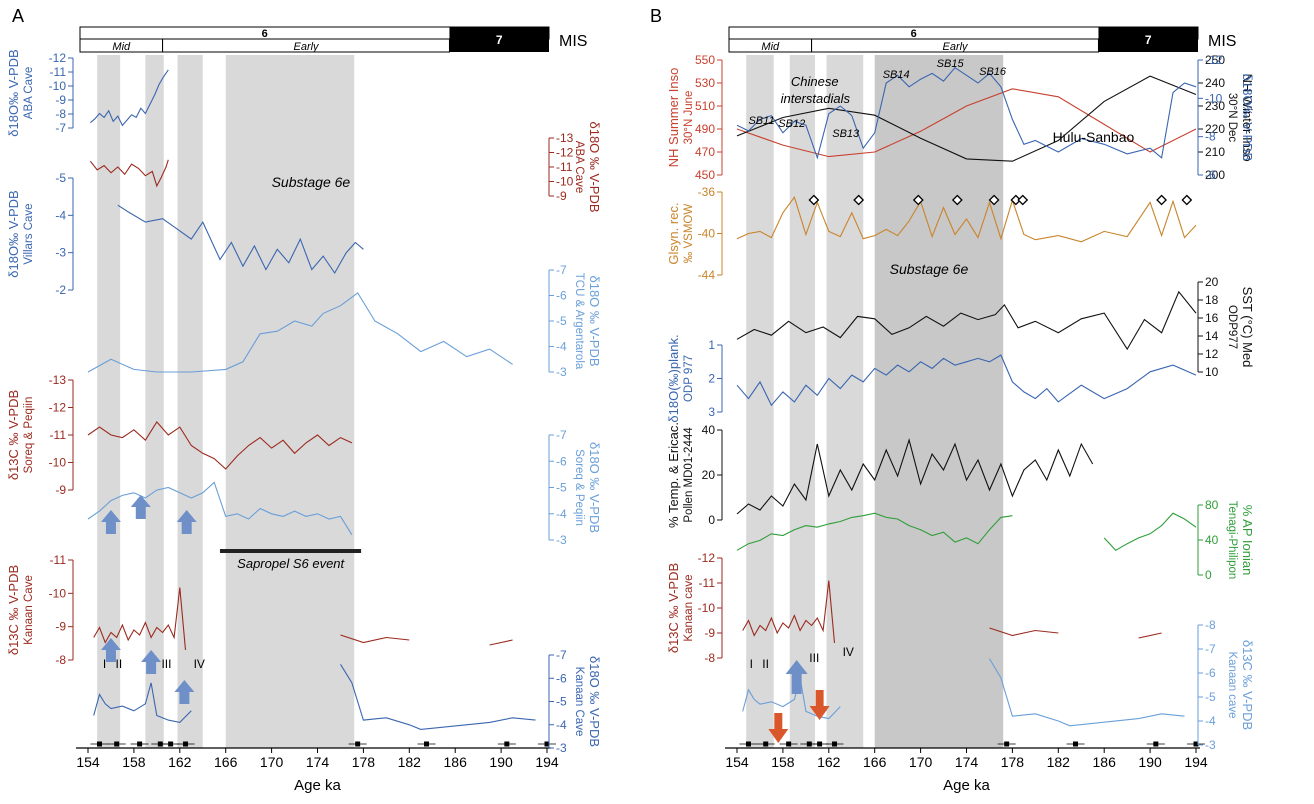 This screenshot has width=1314, height=804. What do you see at coordinates (711, 412) in the screenshot?
I see `y-tick-label: 3` at bounding box center [711, 412].